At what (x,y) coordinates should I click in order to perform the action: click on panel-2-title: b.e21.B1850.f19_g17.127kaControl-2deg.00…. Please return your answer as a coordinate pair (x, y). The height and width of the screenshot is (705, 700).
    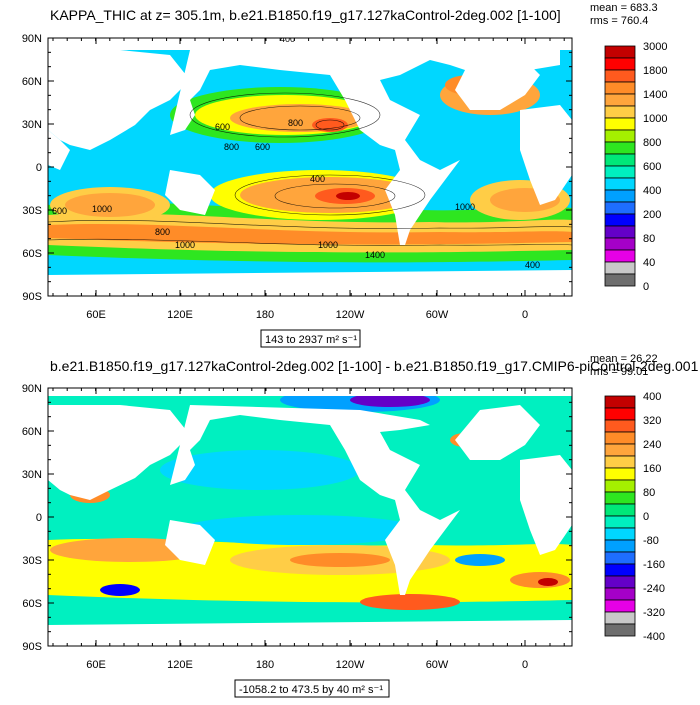
    Looking at the image, I should click on (375, 366).